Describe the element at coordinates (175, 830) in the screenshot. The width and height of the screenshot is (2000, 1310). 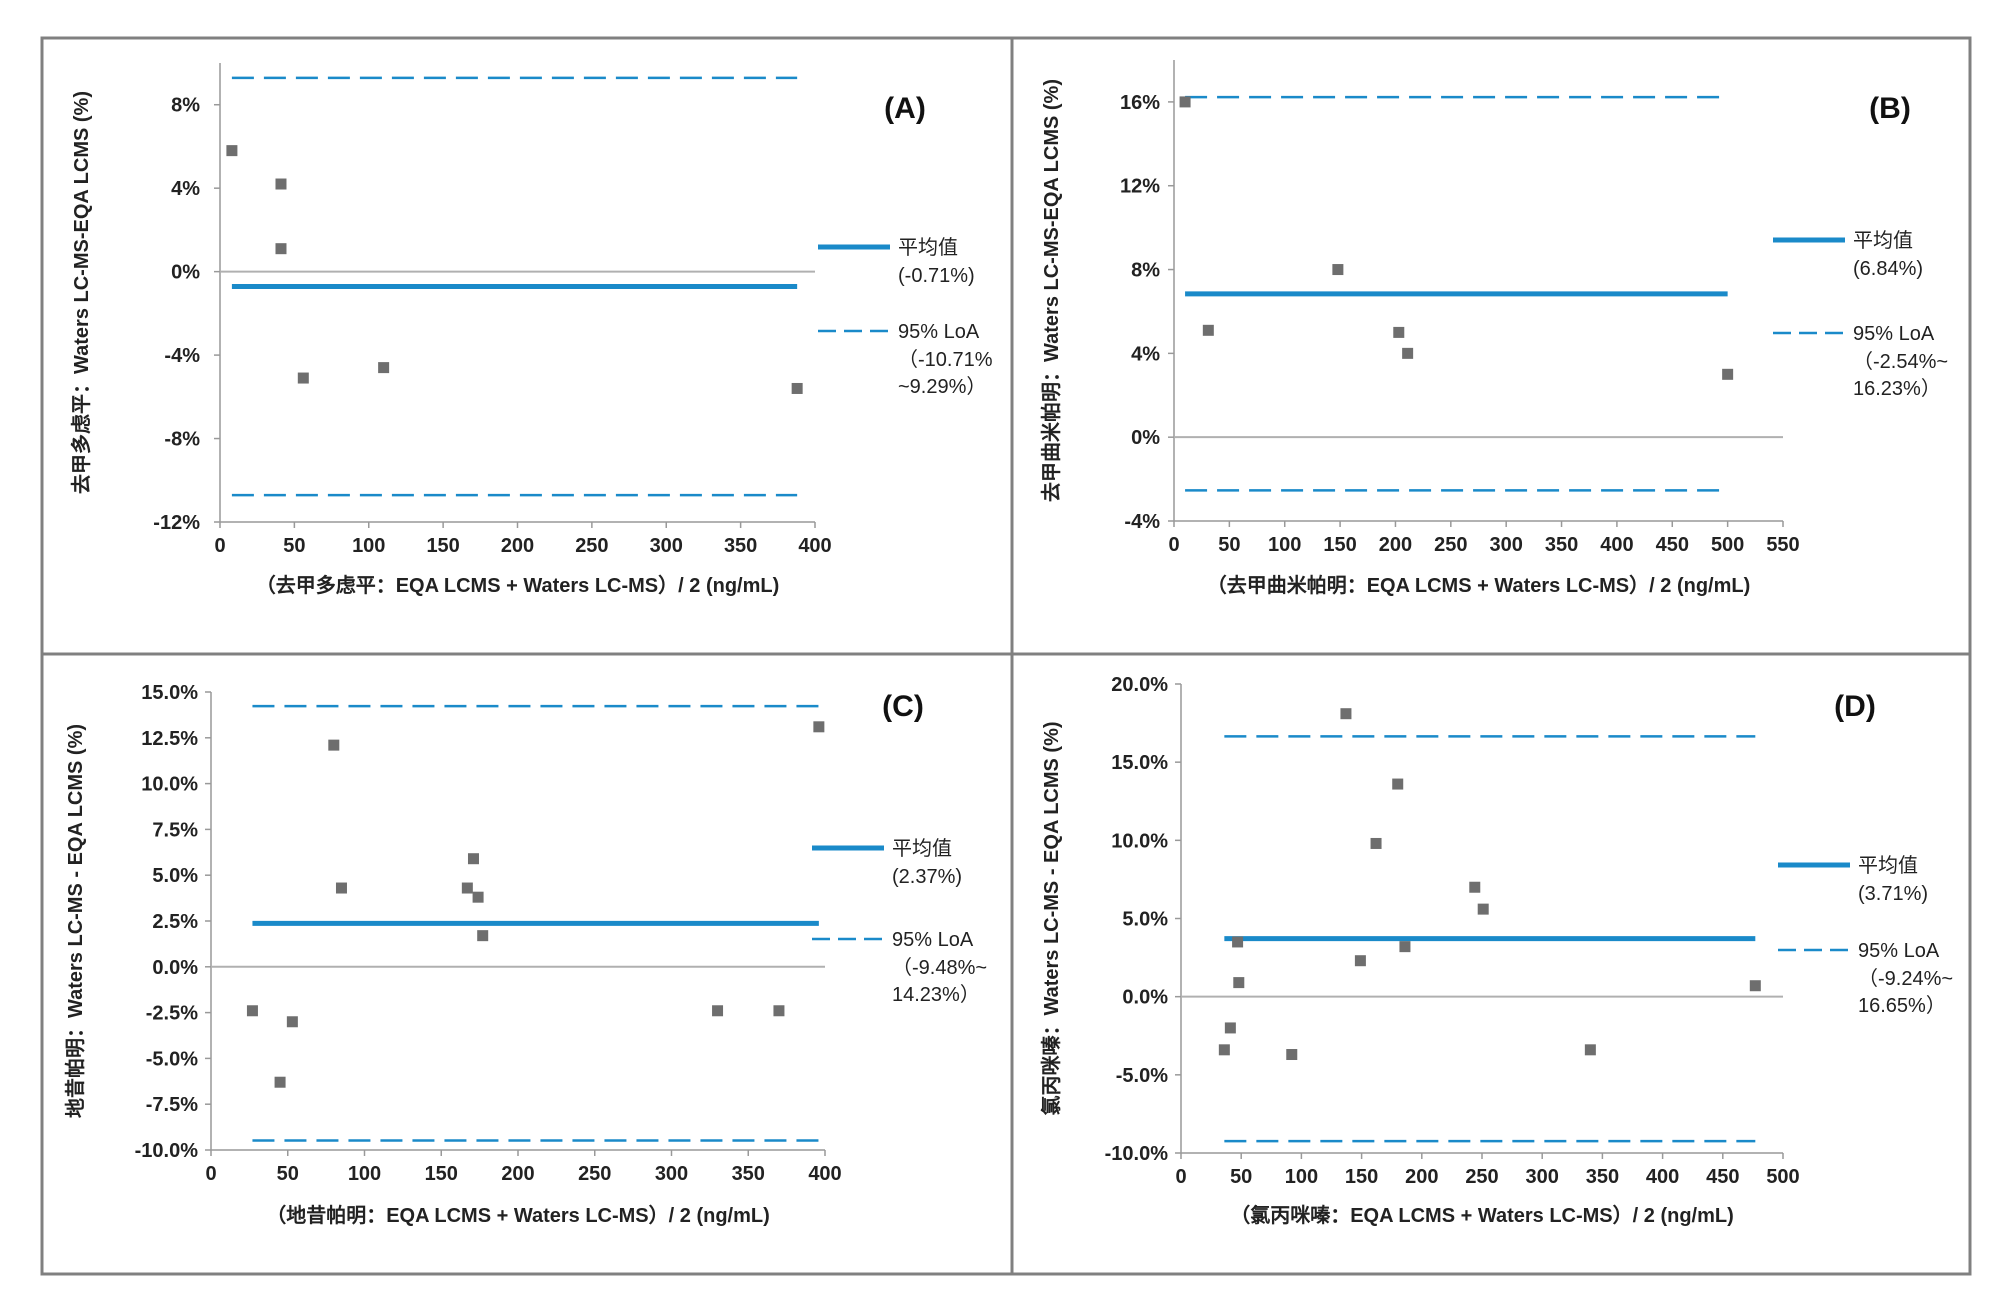
I see `y-tick-label: 7.5%` at that location.